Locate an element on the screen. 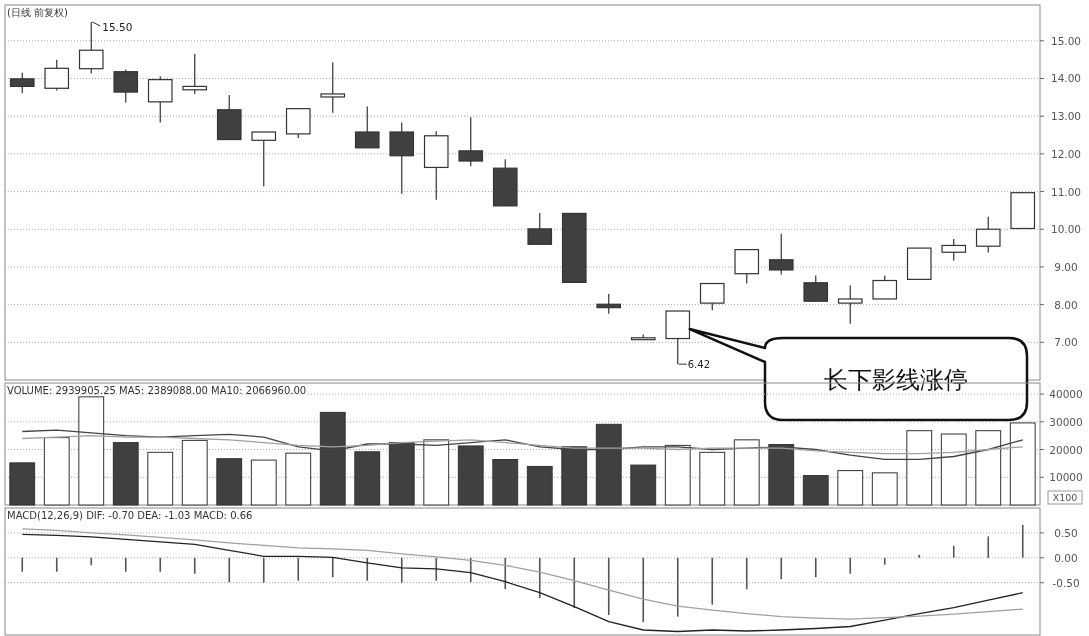 The image size is (1089, 636). annotation: 长下影线涨停 is located at coordinates (896, 380).